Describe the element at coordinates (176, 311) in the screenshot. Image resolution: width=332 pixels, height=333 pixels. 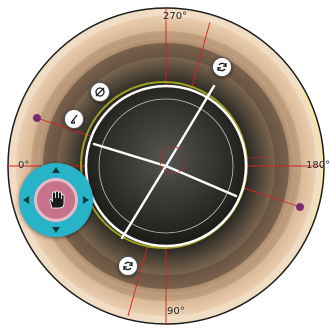
I see `degree-label-90: 90°` at that location.